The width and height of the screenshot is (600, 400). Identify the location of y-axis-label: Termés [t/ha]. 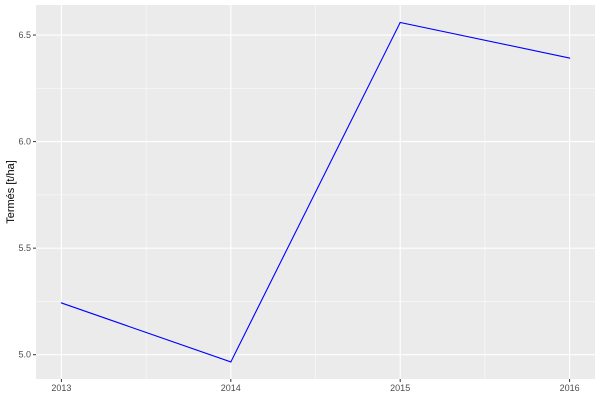
(11, 192).